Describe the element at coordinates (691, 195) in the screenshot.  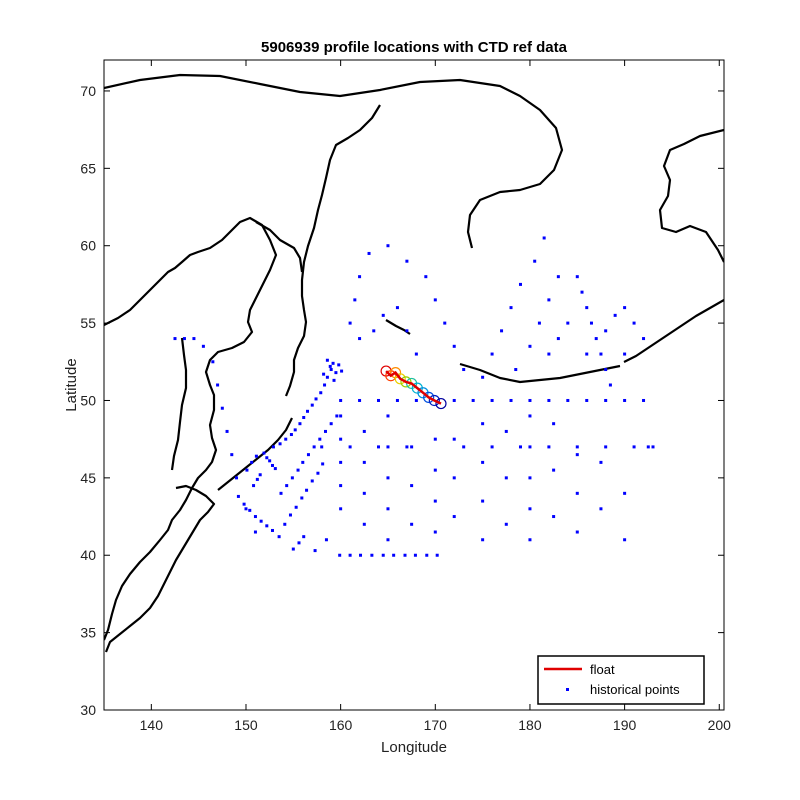
I see `coastline-alaska` at that location.